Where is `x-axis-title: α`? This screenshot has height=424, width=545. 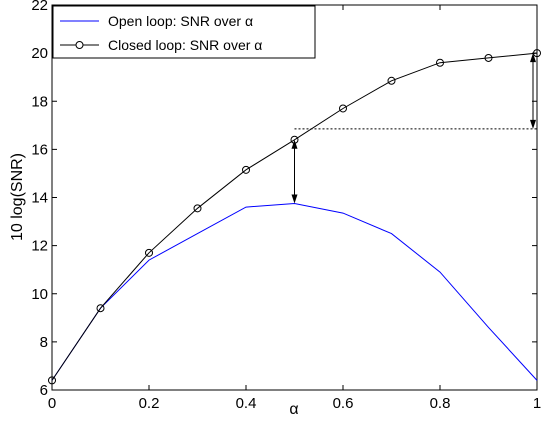 x-axis-title: α is located at coordinates (293, 409).